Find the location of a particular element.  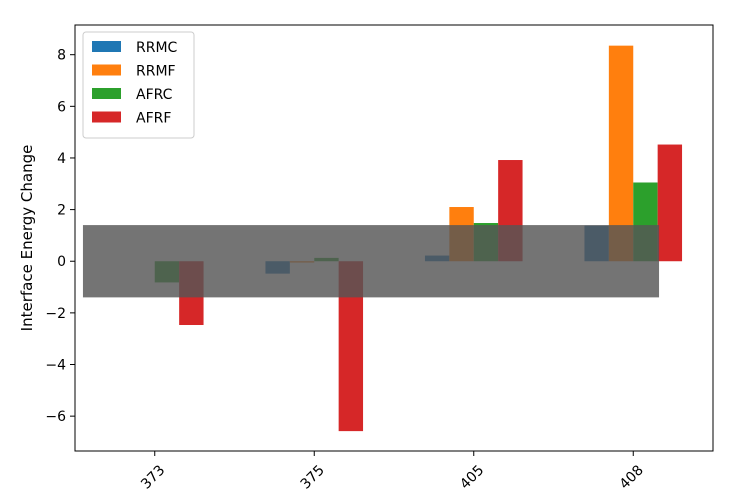

y-tick-label: 8 is located at coordinates (61, 56).